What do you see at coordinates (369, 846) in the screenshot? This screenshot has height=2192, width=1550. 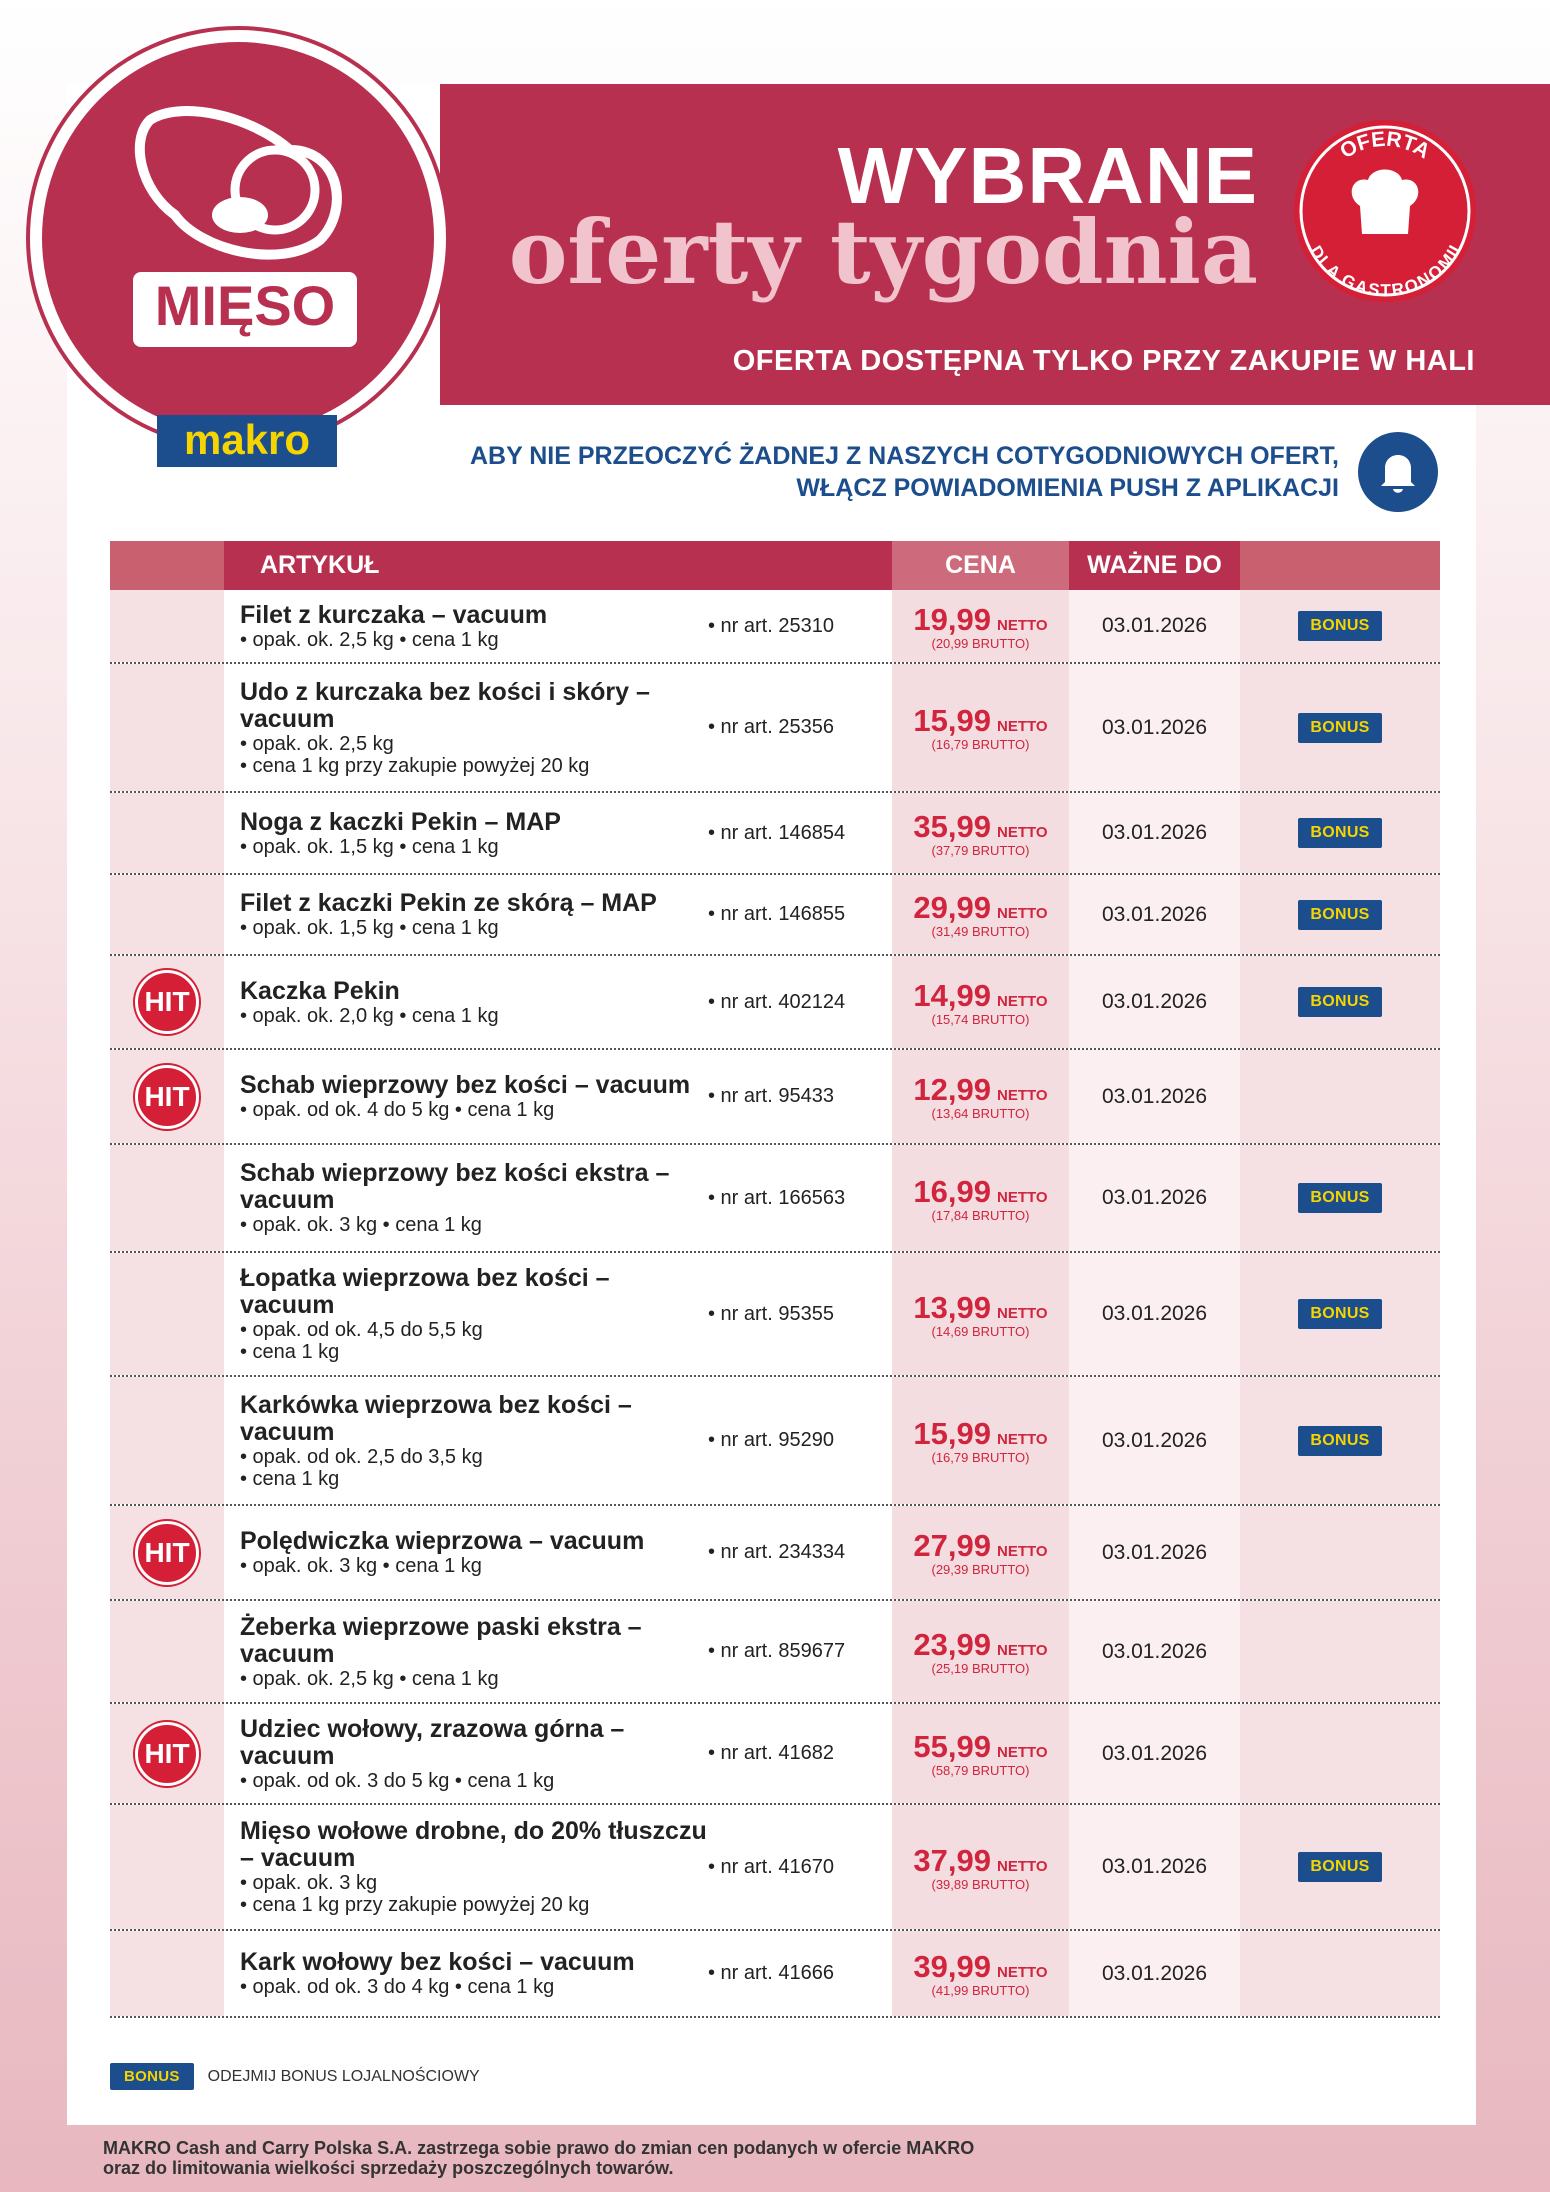 I see `article-detail: • opak. ok. 1,5 kg • cena 1 kg` at bounding box center [369, 846].